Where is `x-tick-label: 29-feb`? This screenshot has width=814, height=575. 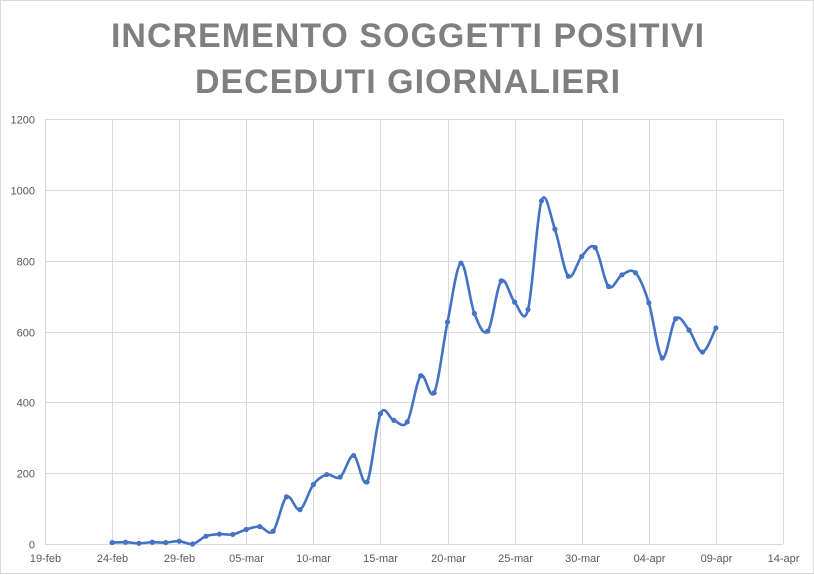 x-tick-label: 29-feb is located at coordinates (179, 559).